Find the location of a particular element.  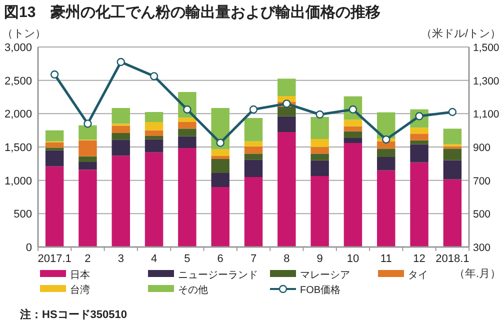

y-tick-label: 0 is located at coordinates (29, 248).